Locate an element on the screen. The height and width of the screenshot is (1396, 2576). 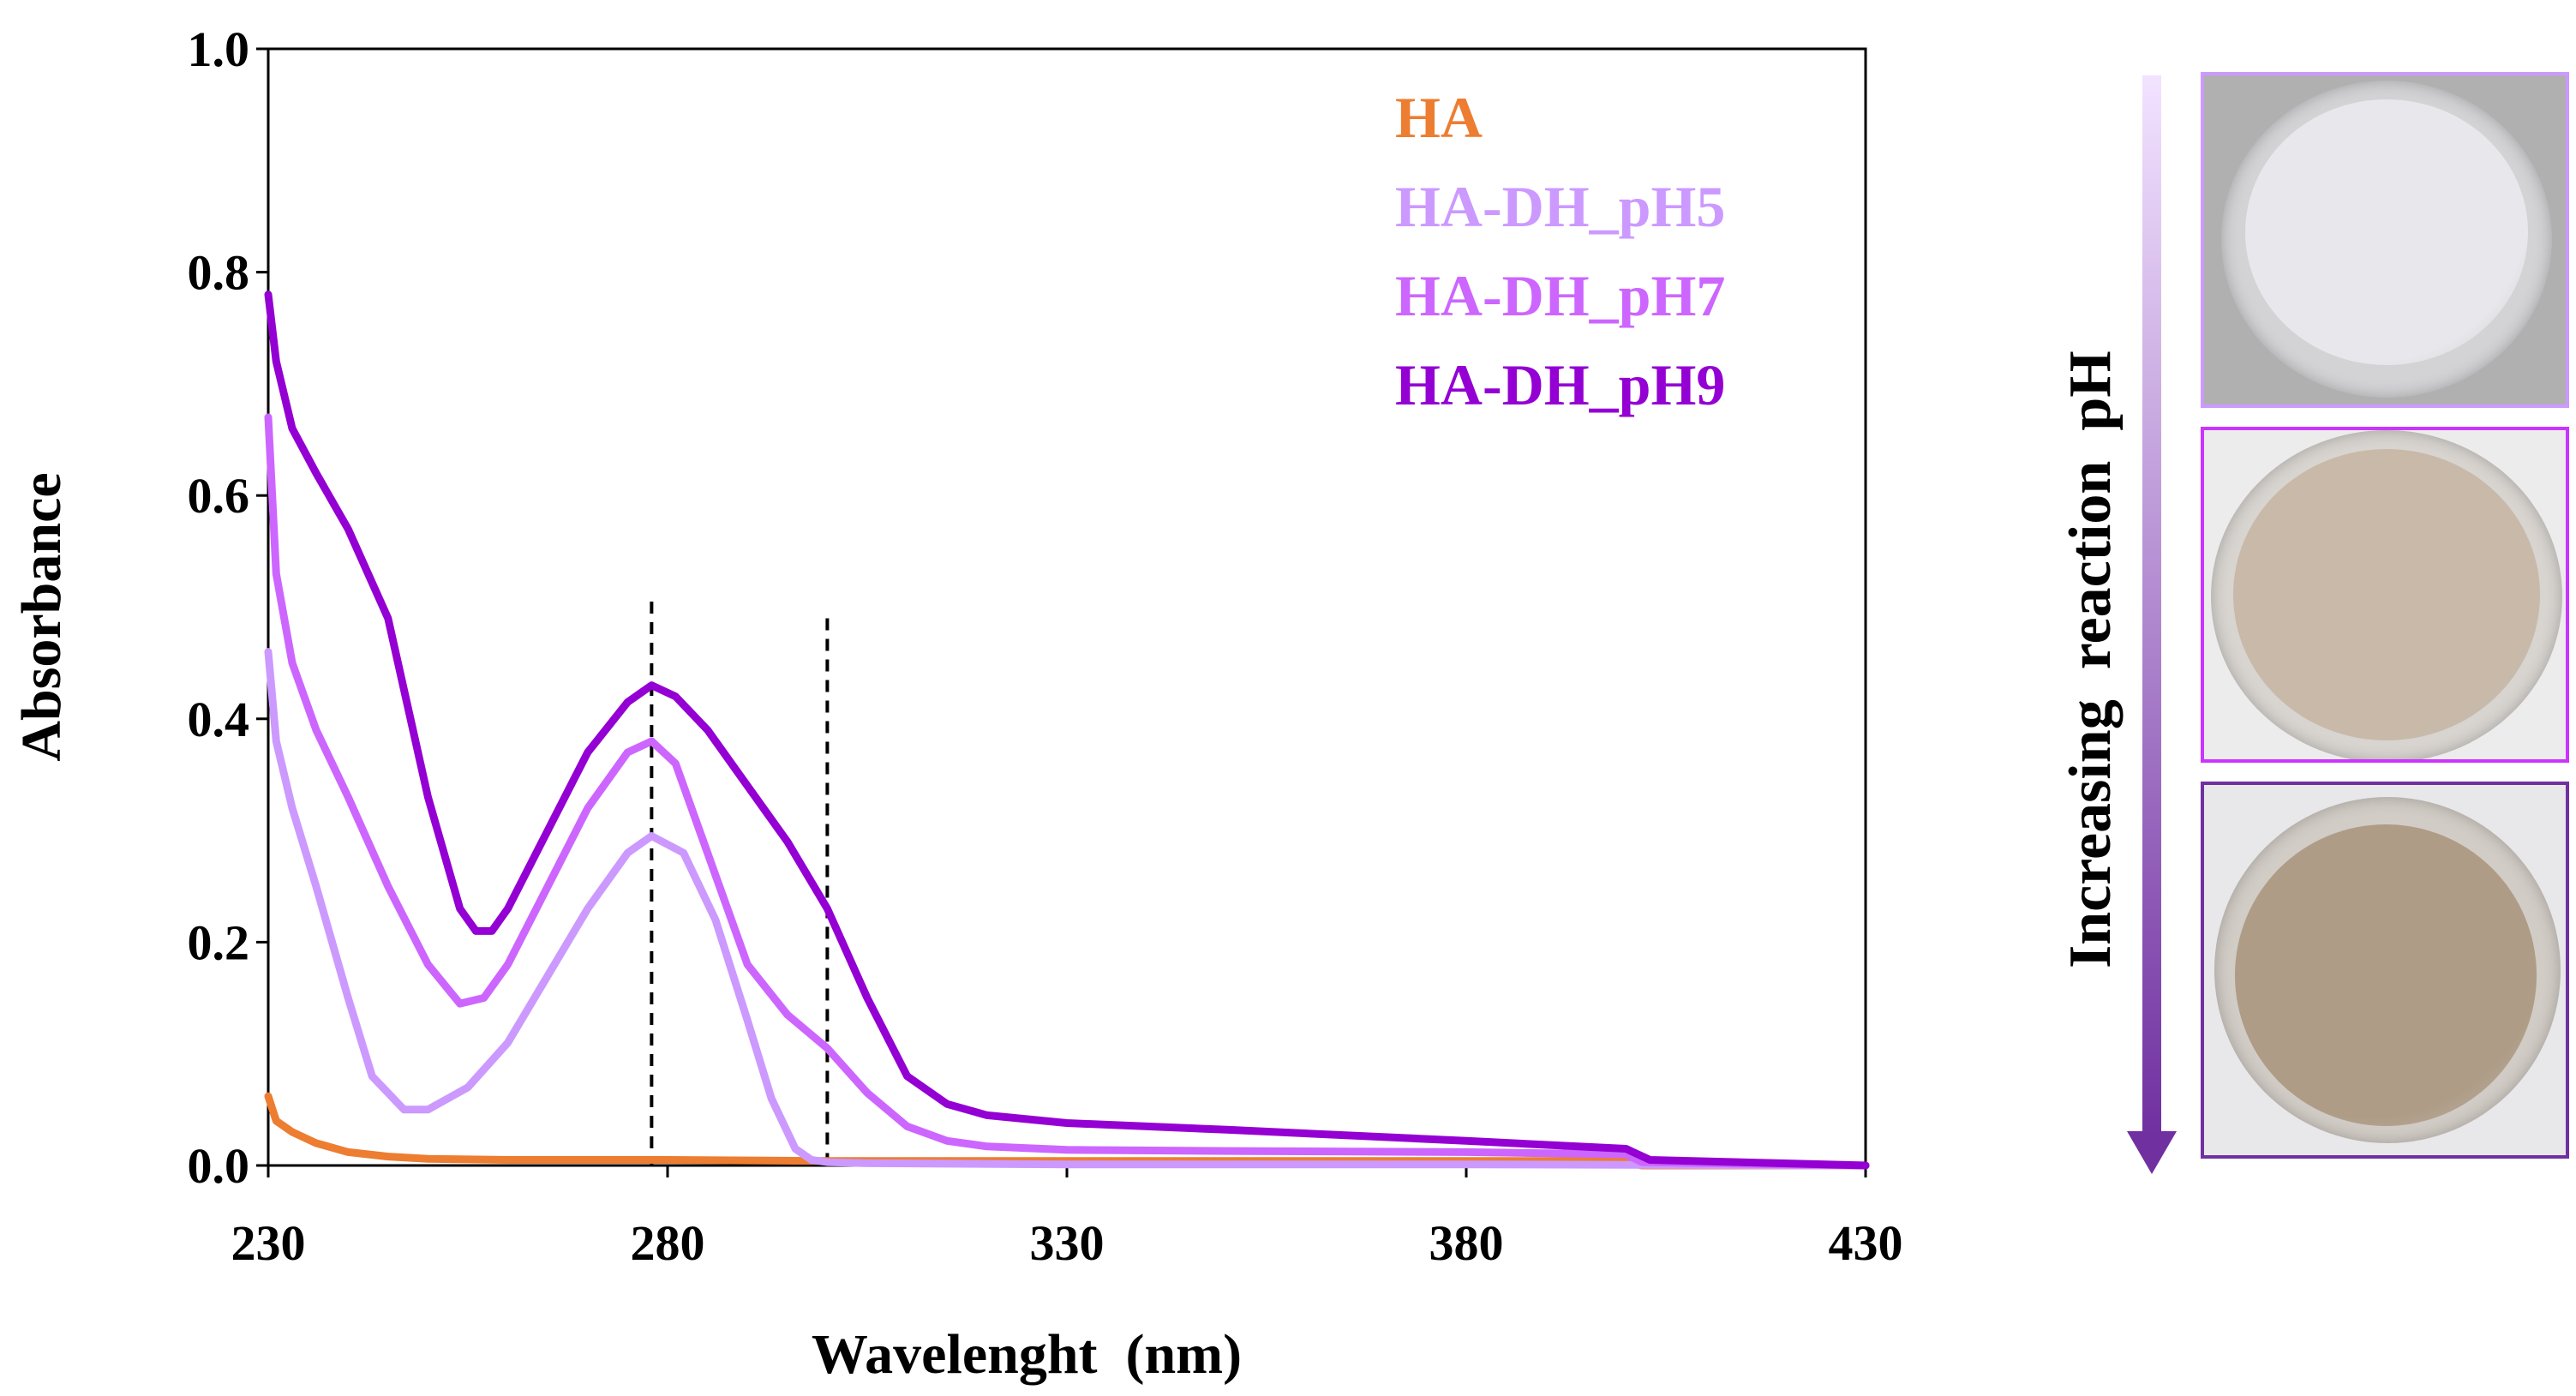
sample-photo-ph9 is located at coordinates (2385, 970).